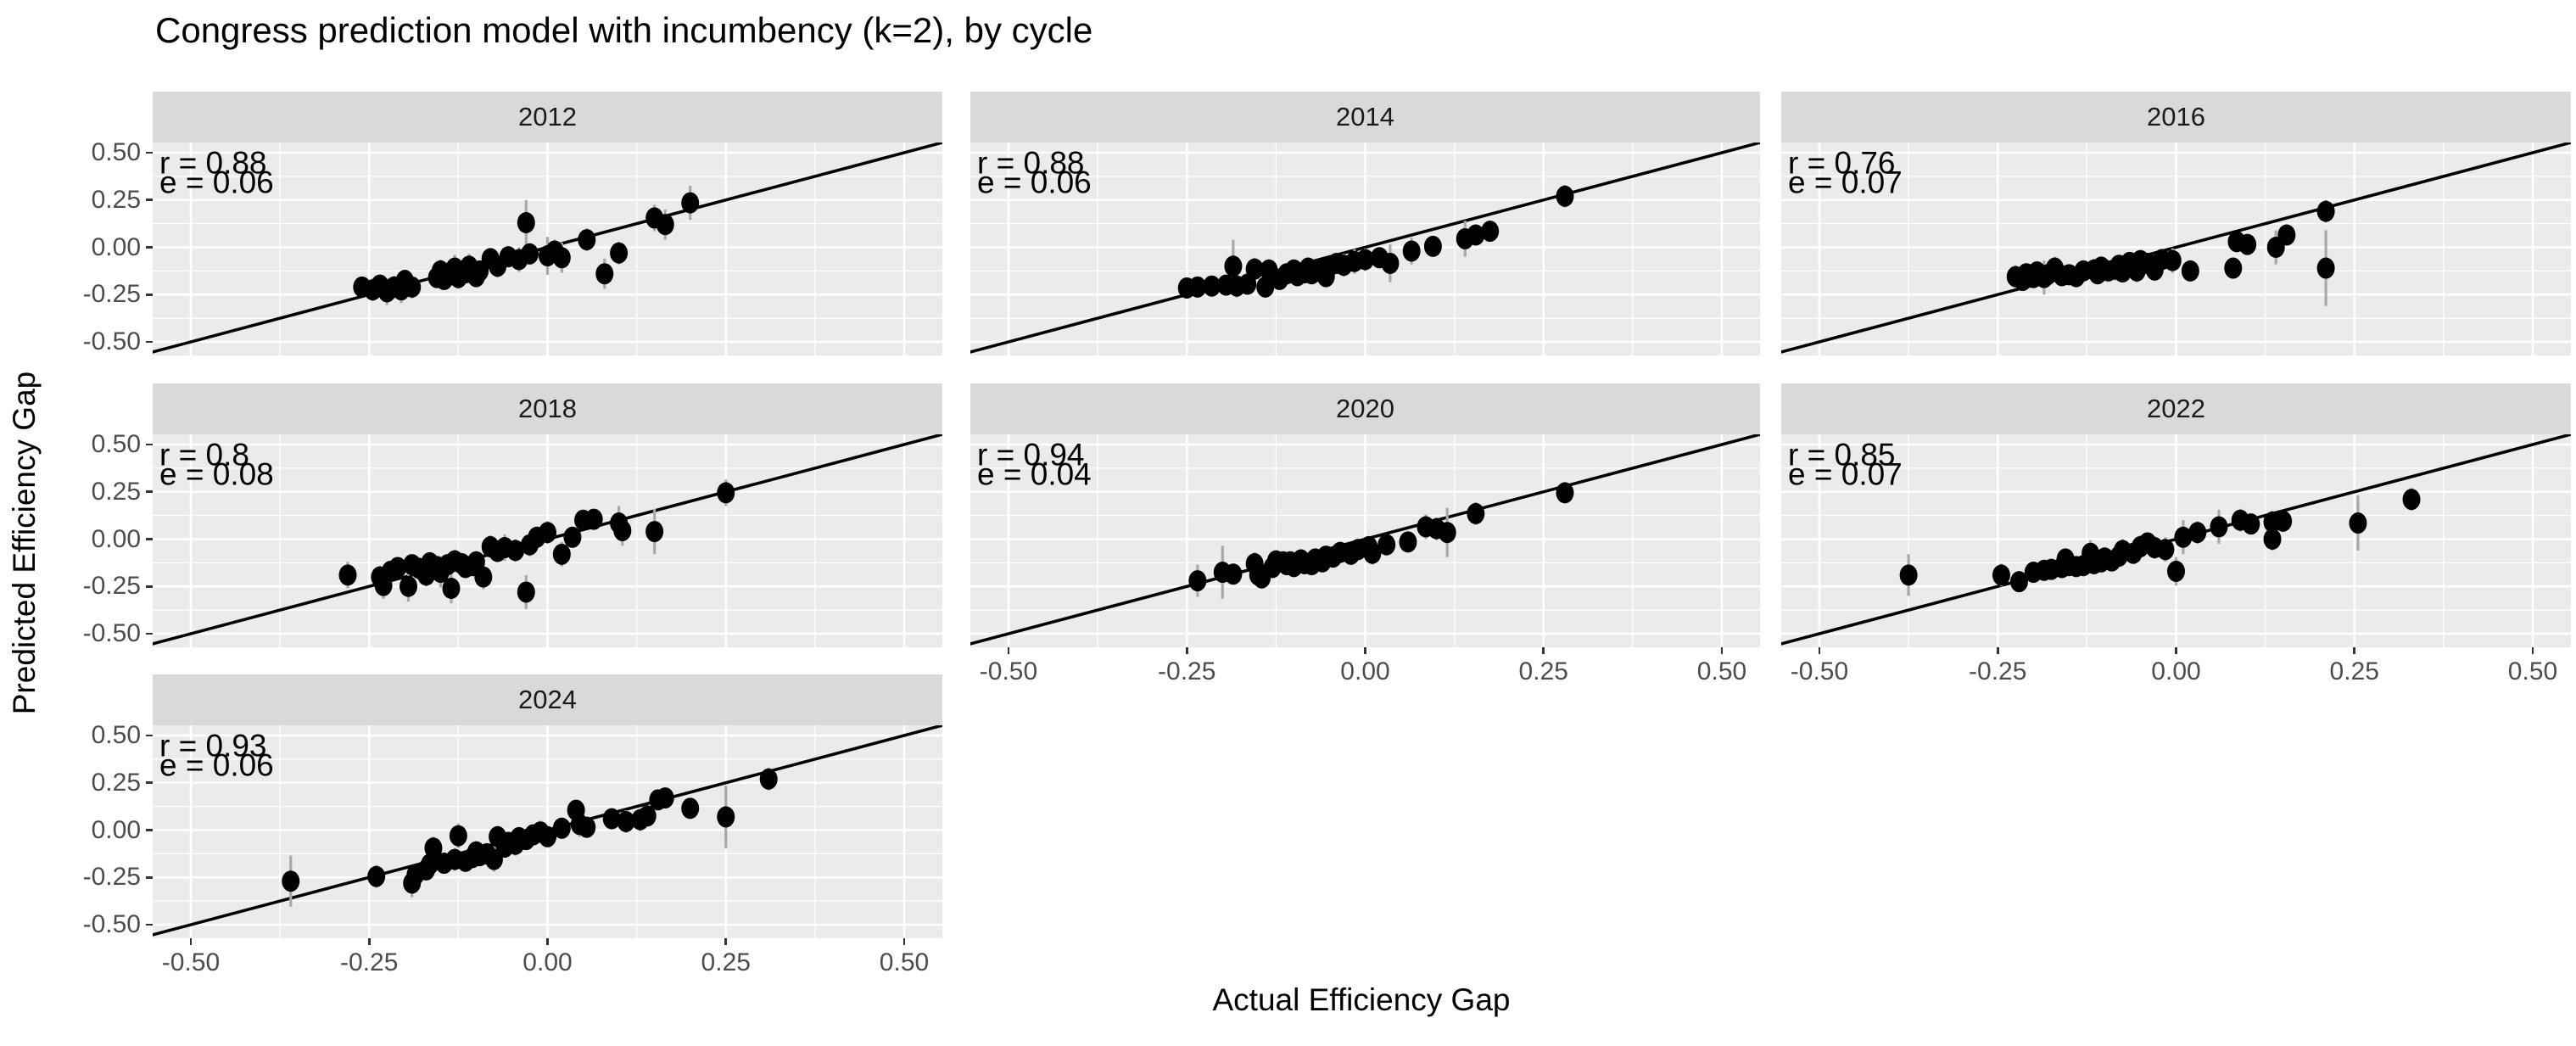 This screenshot has width=2576, height=1046. What do you see at coordinates (1361, 999) in the screenshot?
I see `x-axis-title: Actual Efficiency Gap` at bounding box center [1361, 999].